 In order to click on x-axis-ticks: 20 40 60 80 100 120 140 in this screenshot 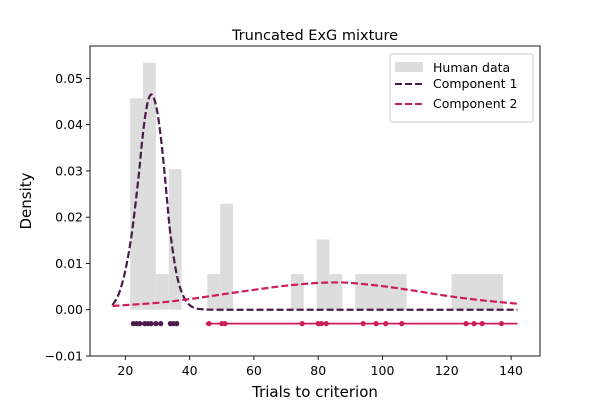, I will do `click(320, 367)`.